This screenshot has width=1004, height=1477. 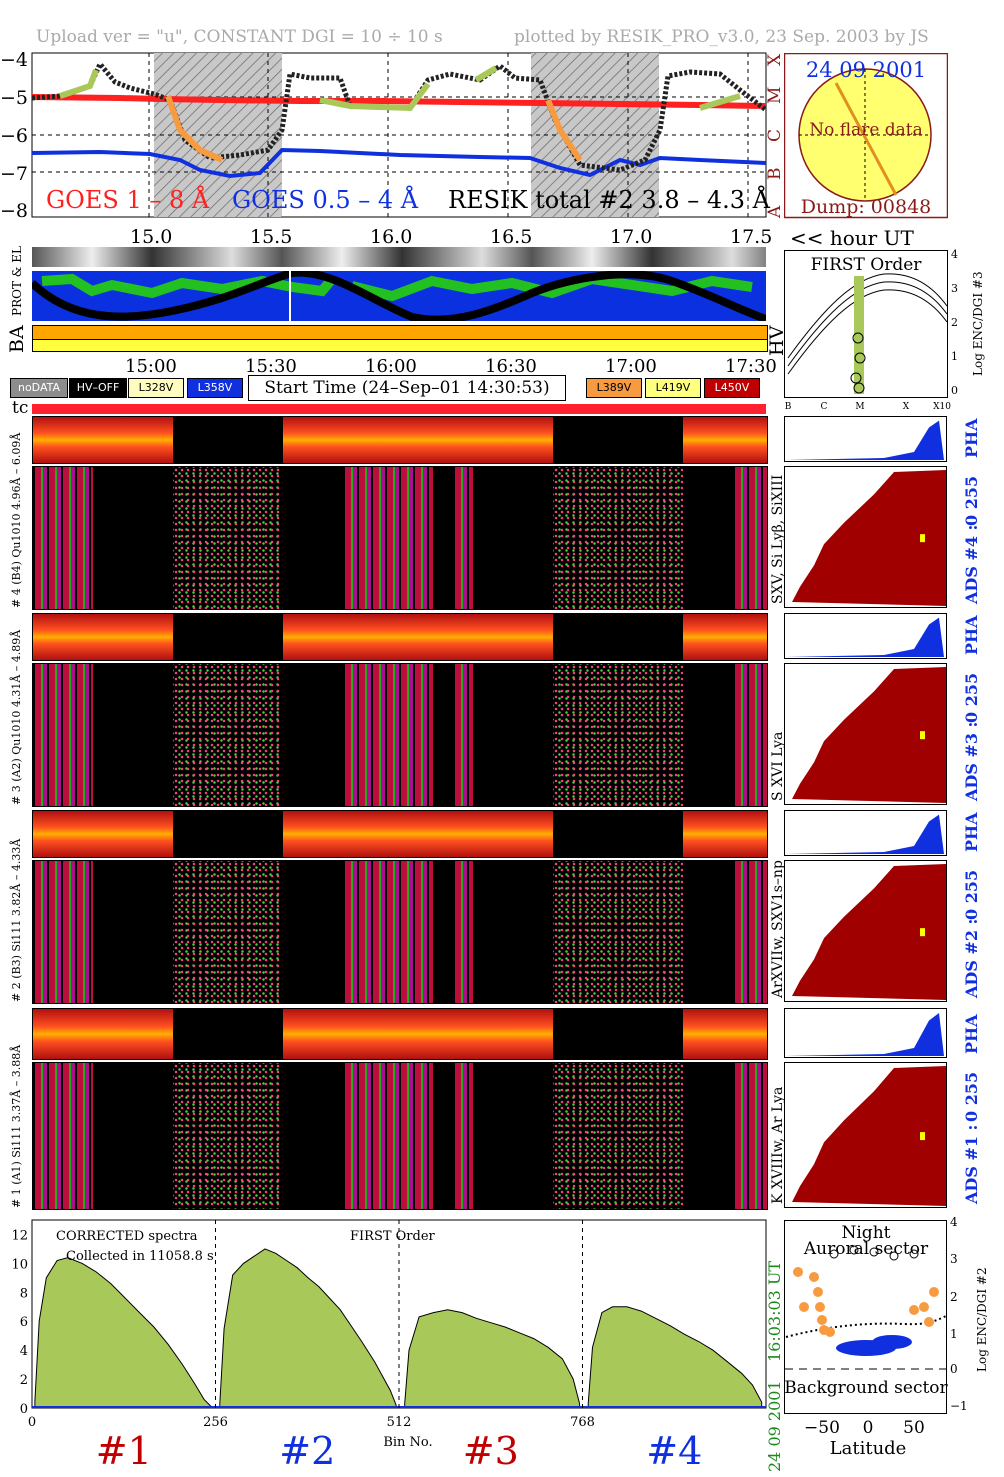 I want to click on lat-xtick: 50, so click(x=914, y=1428).